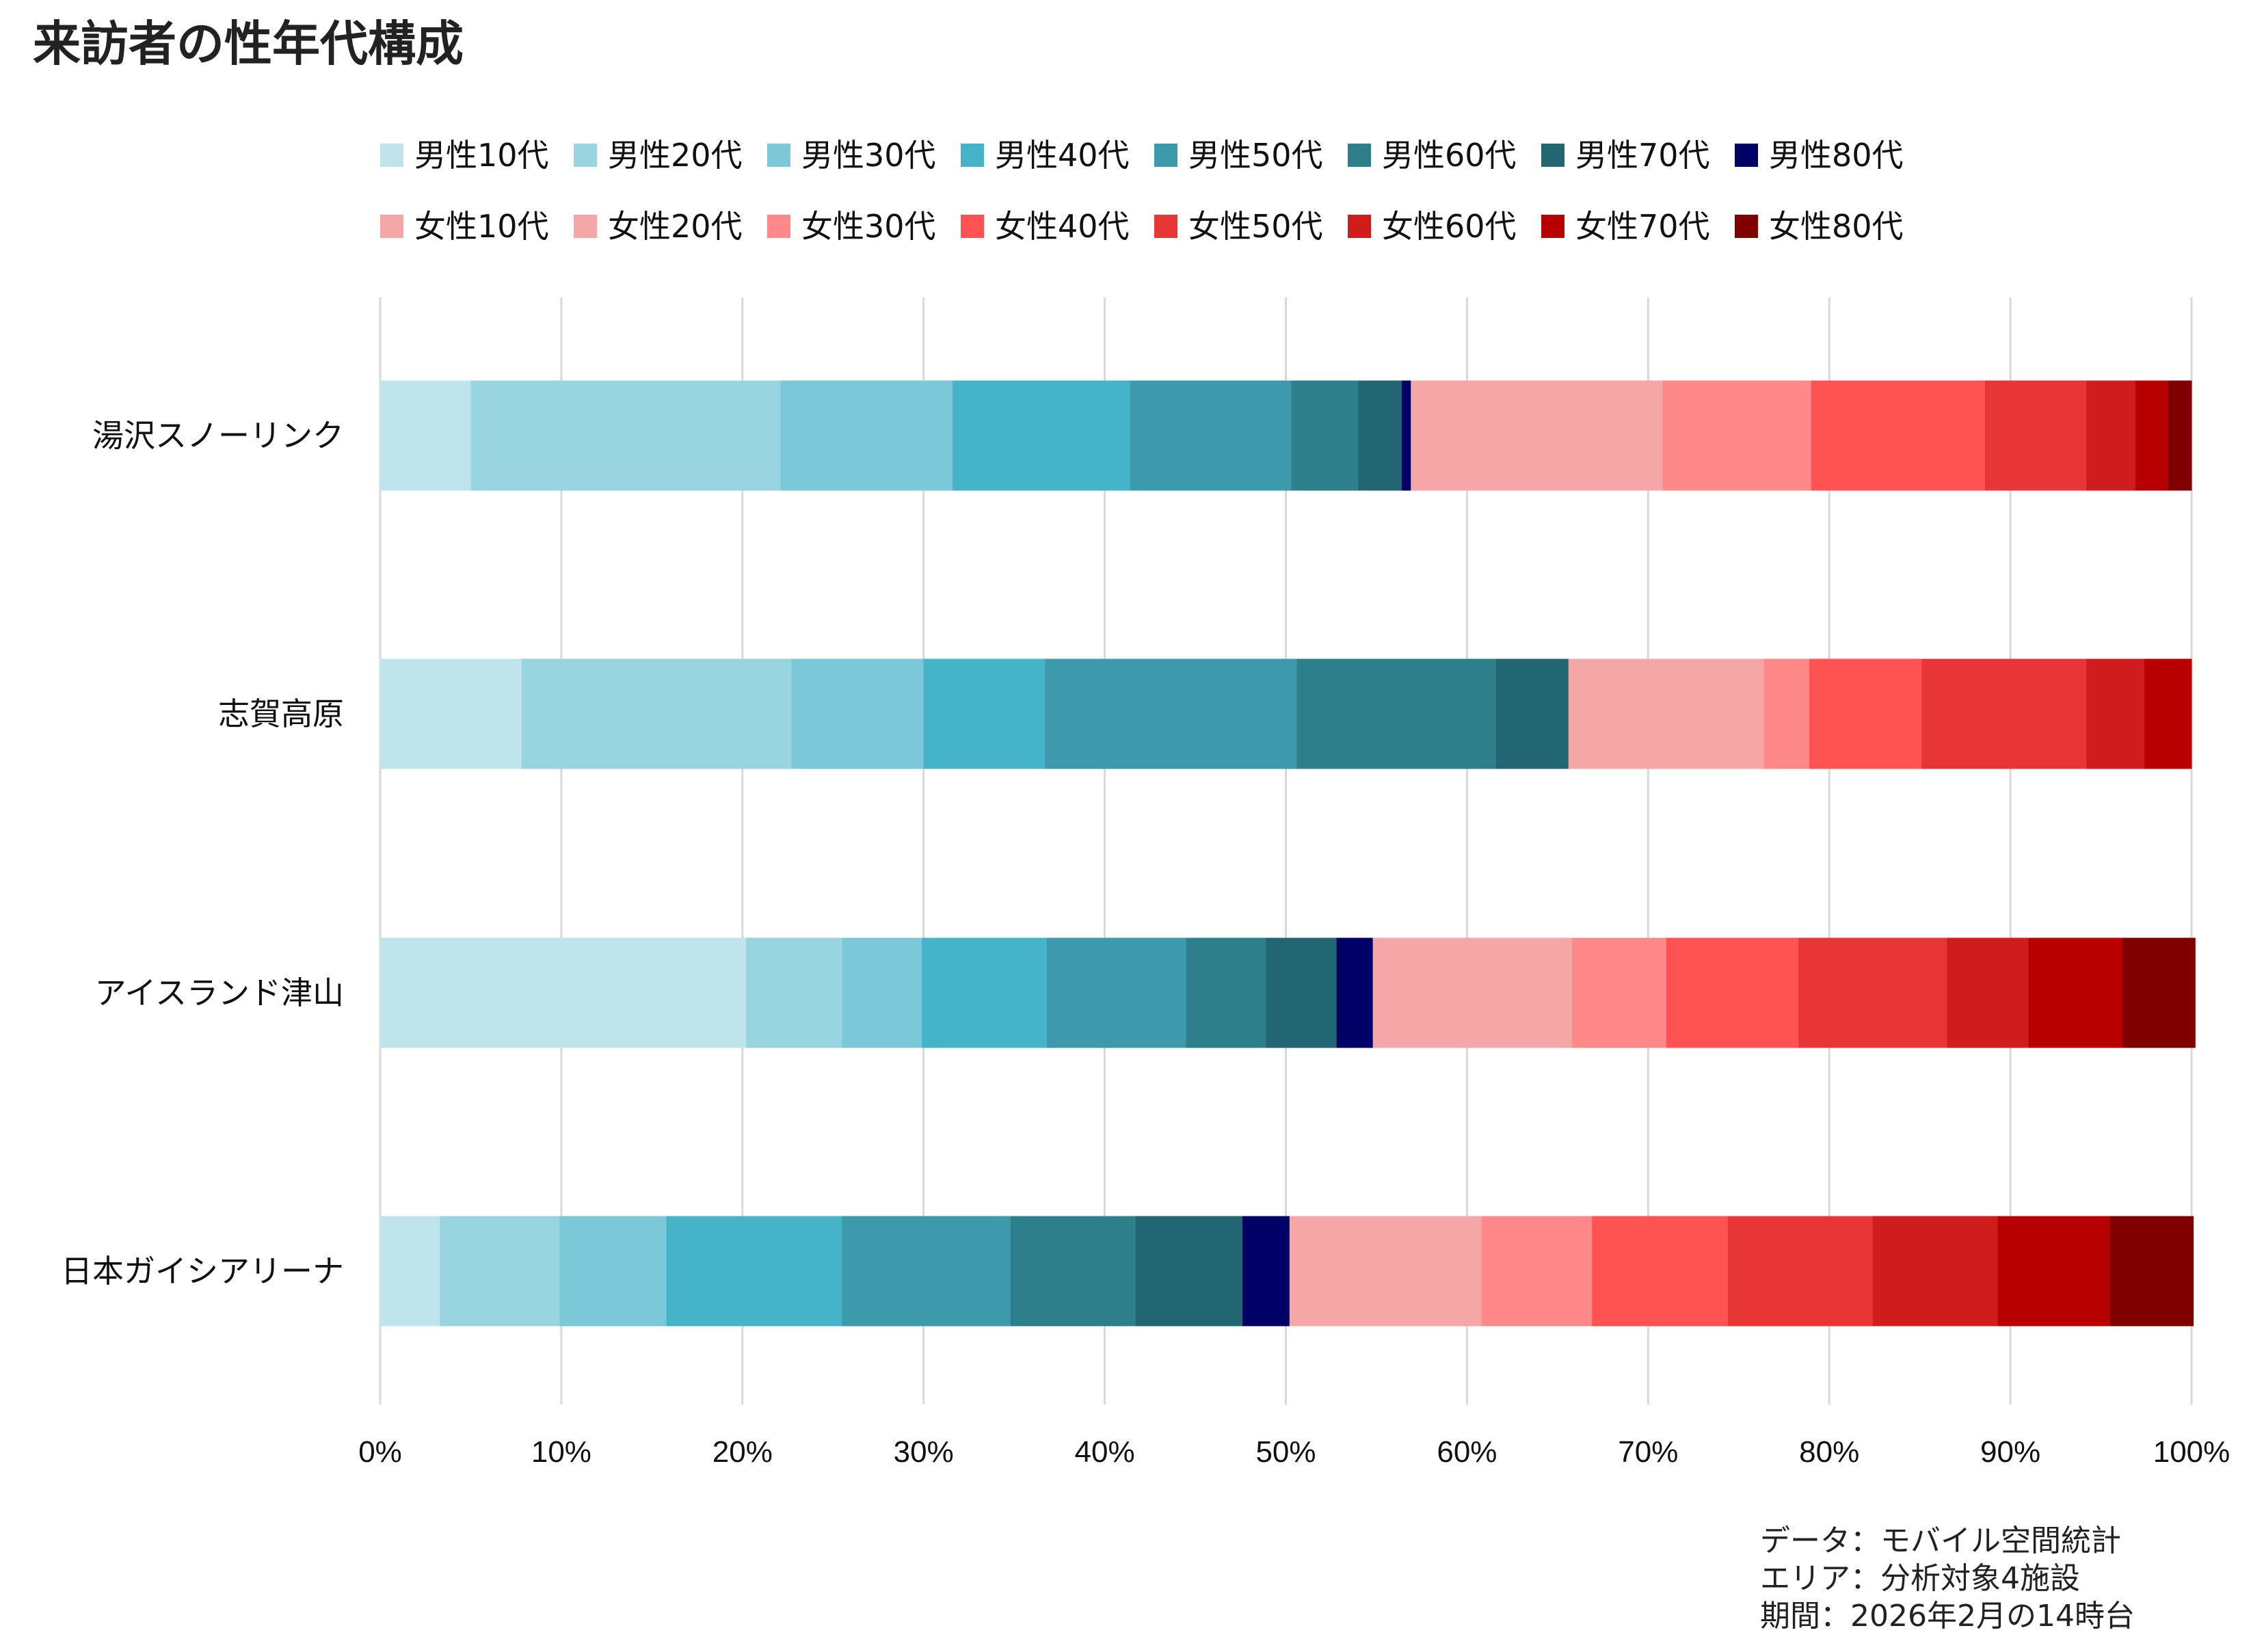 The height and width of the screenshot is (1652, 2264). I want to click on x-tick-label: 0%, so click(380, 1452).